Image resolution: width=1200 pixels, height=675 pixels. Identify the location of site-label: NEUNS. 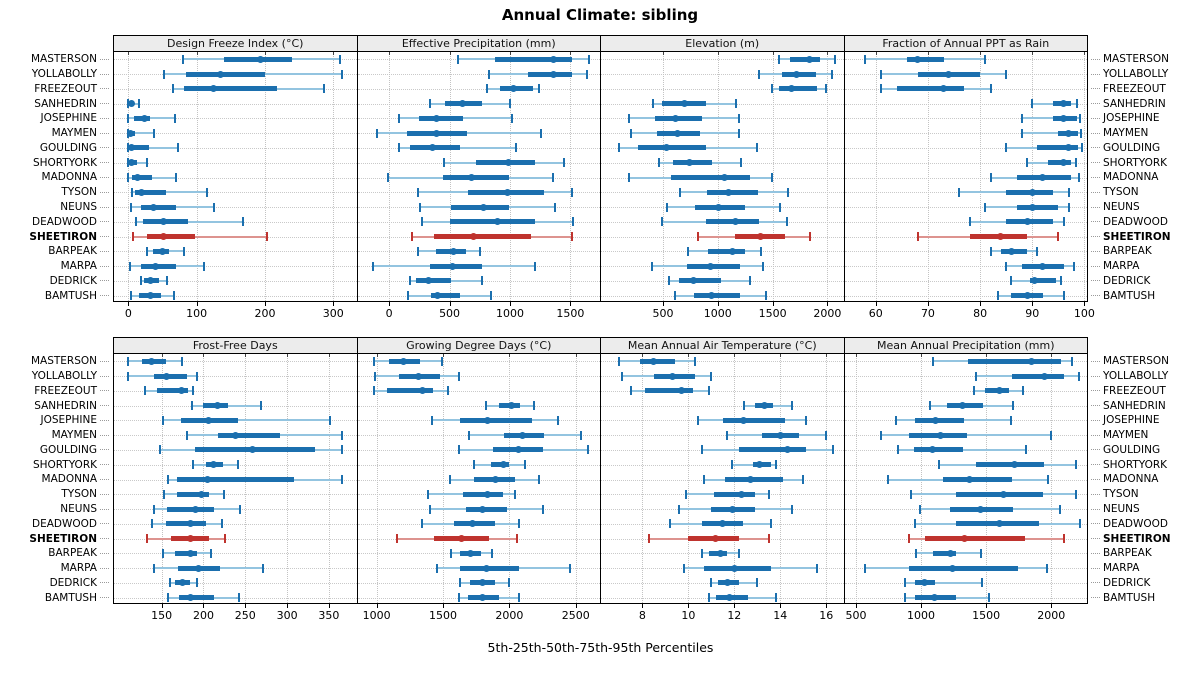
(1121, 207).